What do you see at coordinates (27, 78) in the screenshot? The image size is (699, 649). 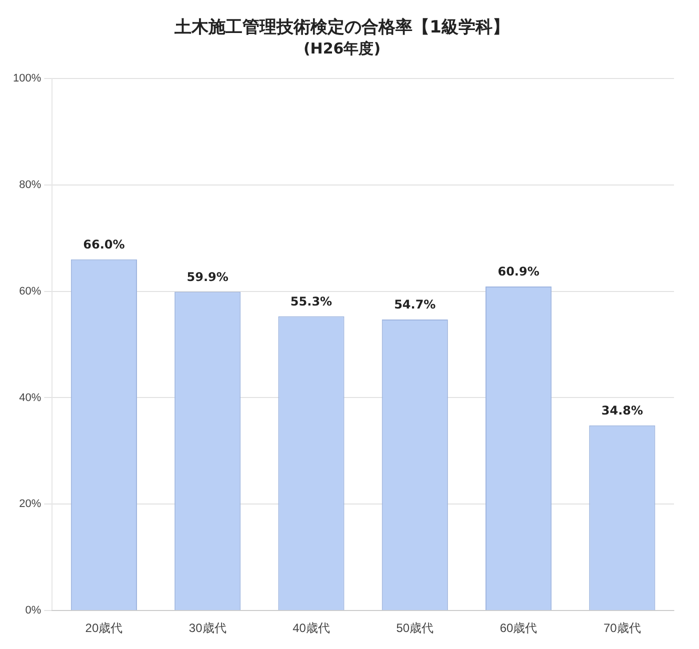 I see `y-tick-label: 100%` at bounding box center [27, 78].